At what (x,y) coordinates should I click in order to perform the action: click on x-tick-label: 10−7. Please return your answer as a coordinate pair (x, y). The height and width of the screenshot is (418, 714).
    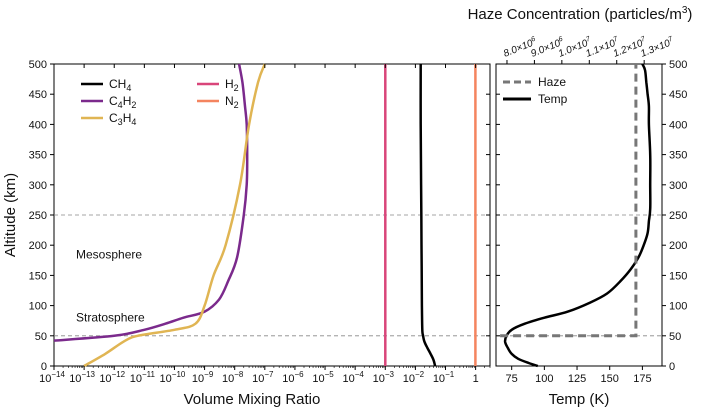
    Looking at the image, I should click on (263, 377).